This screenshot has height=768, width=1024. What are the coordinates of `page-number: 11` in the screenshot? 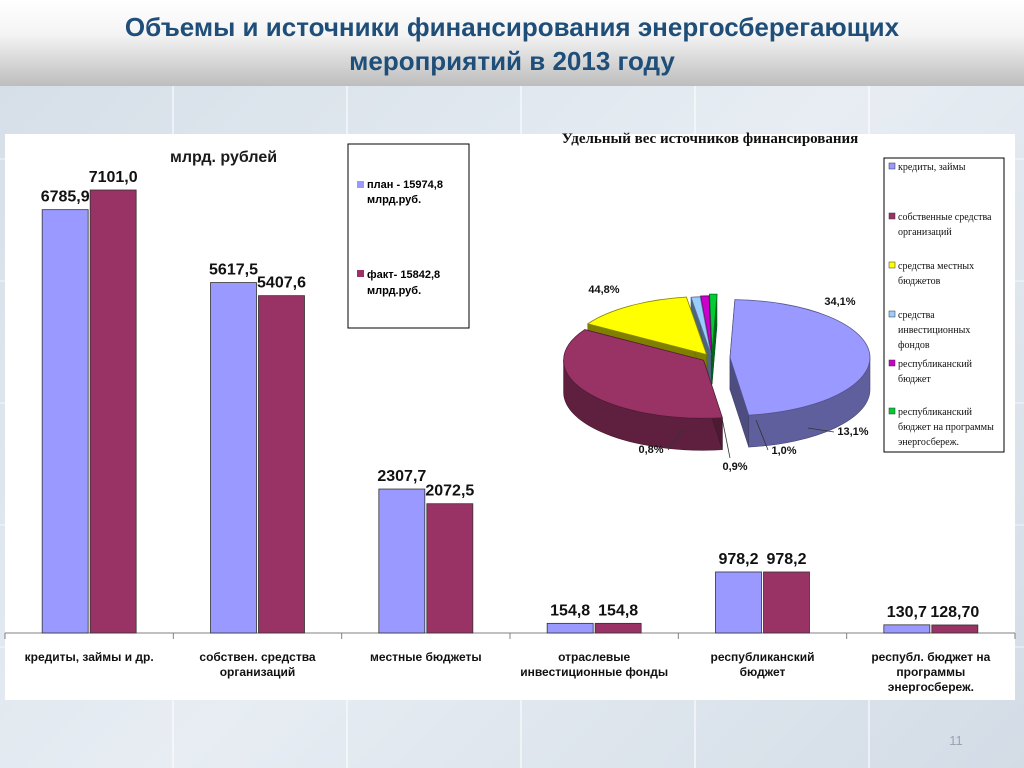 It's located at (956, 740).